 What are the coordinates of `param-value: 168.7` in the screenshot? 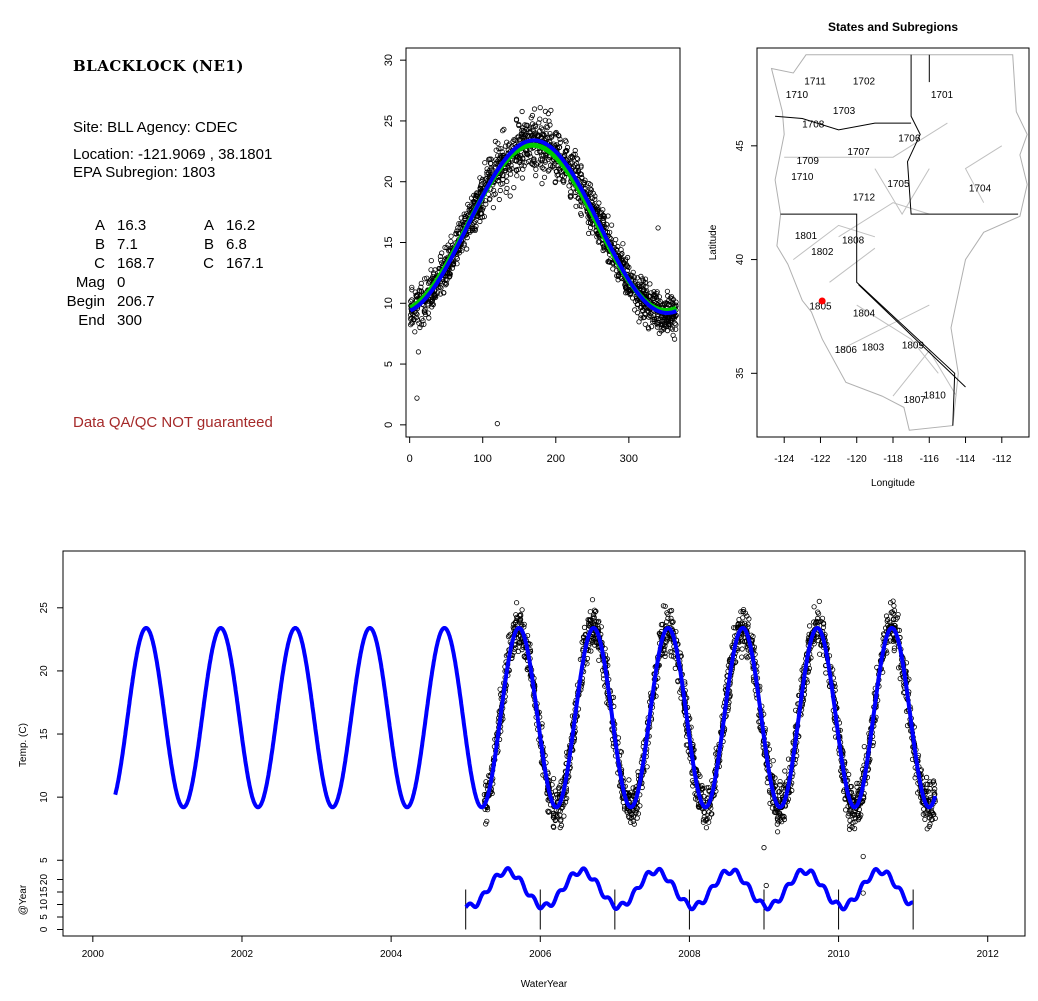 It's located at (136, 263).